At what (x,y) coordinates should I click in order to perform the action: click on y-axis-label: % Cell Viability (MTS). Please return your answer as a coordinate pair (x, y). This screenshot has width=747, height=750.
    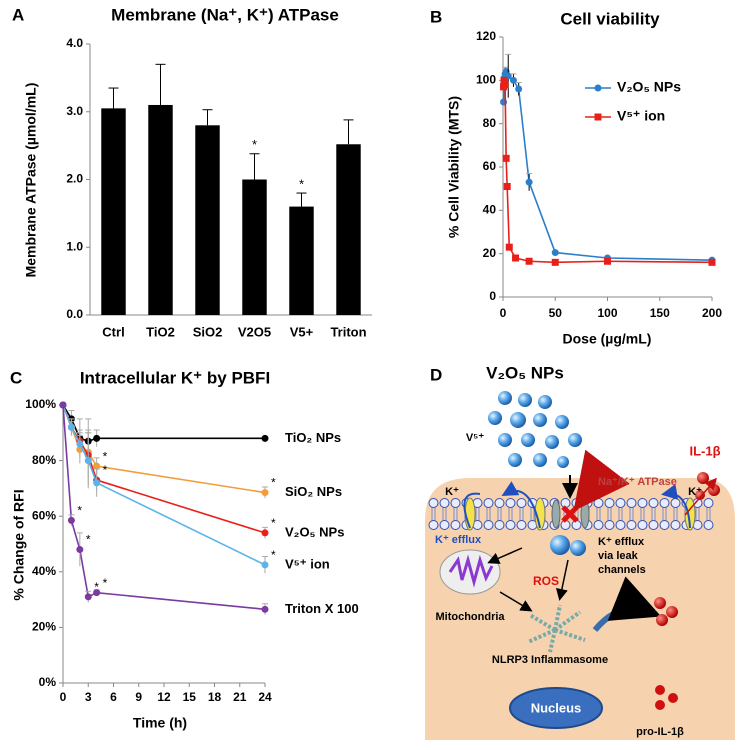
    Looking at the image, I should click on (454, 167).